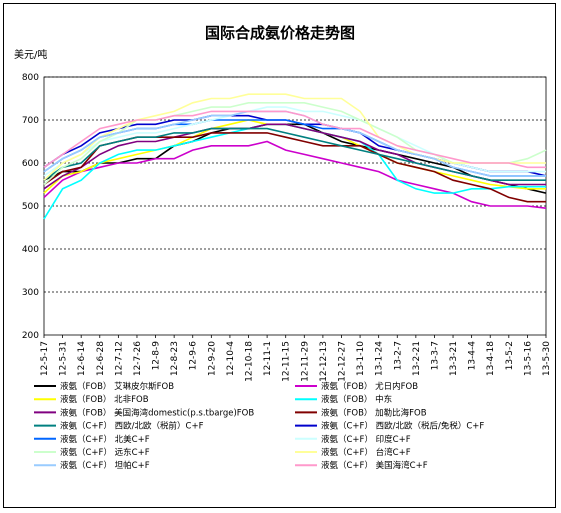  Describe the element at coordinates (105, 439) in the screenshot. I see `legend-entry: 液氨（C+F） 北美C+F` at that location.